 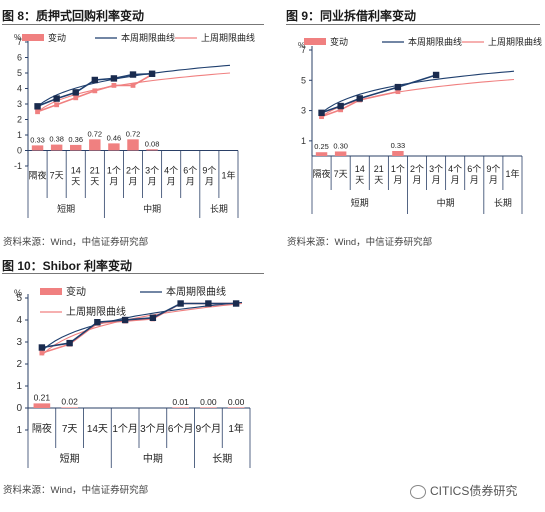 What do you see at coordinates (75, 139) in the screenshot?
I see `change-data-label: 0.36` at bounding box center [75, 139].